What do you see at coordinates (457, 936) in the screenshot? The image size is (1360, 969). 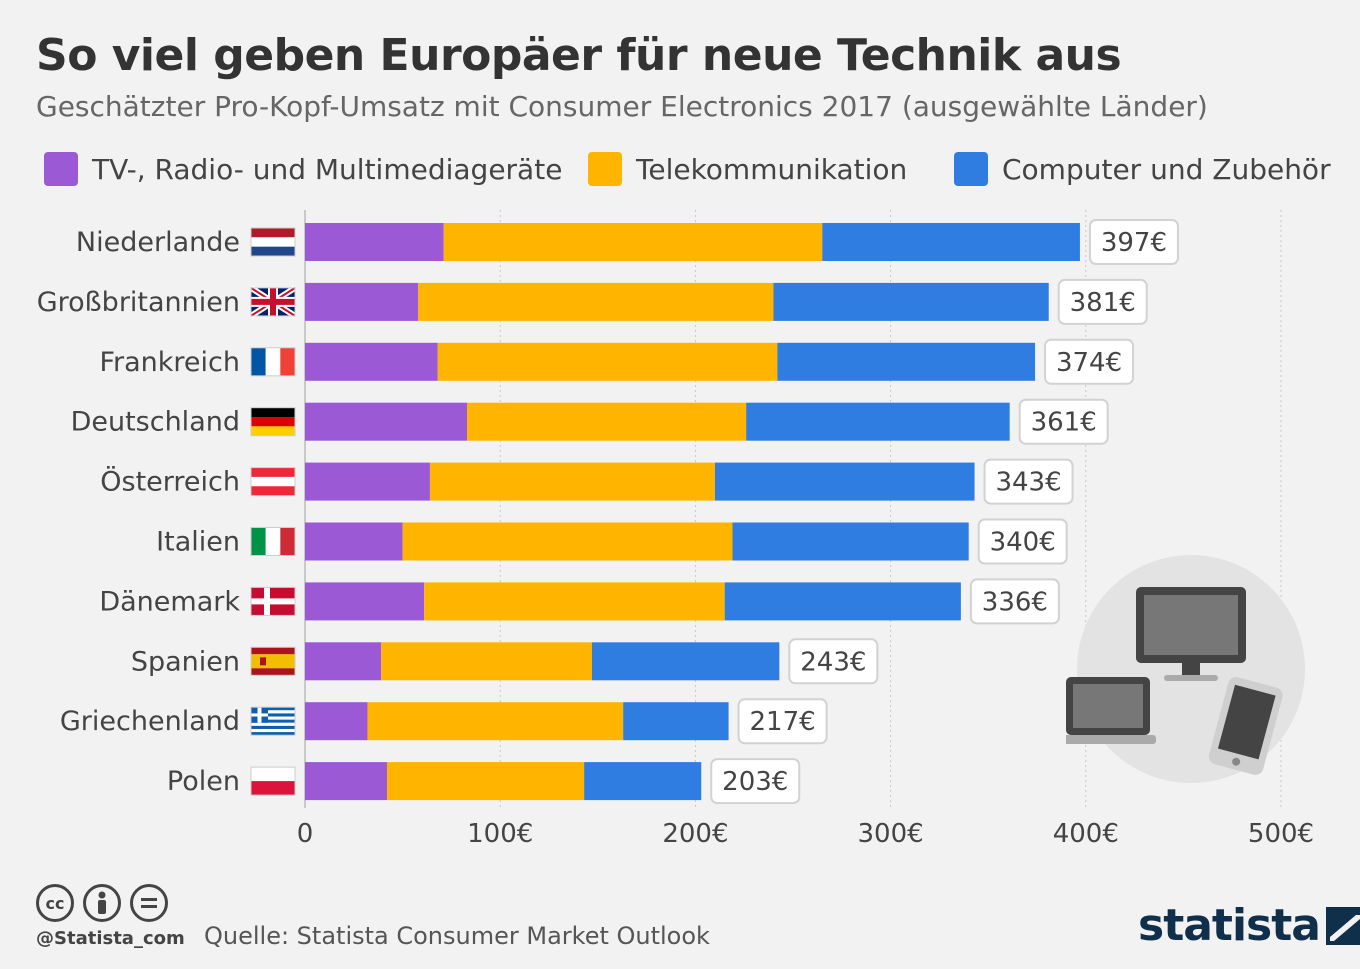 I see `source-note: Quelle: Statista Consumer Market Outlook` at bounding box center [457, 936].